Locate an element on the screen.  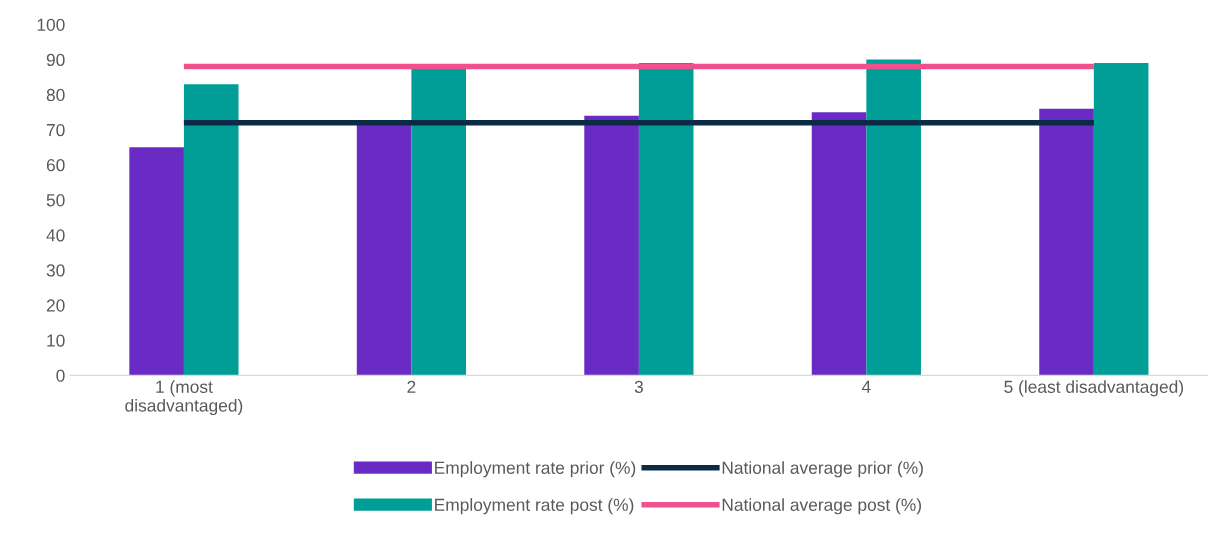
legend-label: Employment rate prior (%) is located at coordinates (535, 469).